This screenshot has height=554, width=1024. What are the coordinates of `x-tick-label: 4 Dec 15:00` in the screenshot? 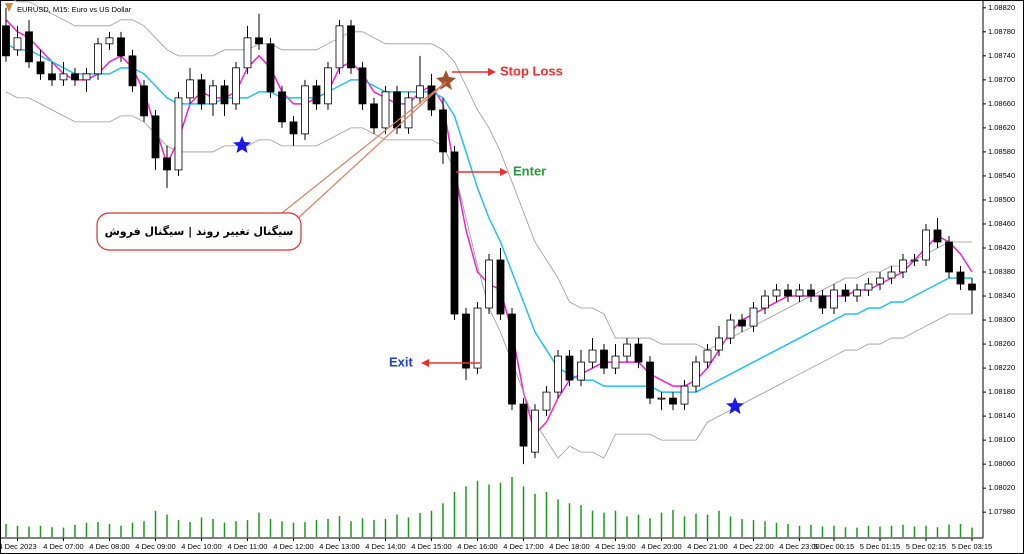 It's located at (431, 546).